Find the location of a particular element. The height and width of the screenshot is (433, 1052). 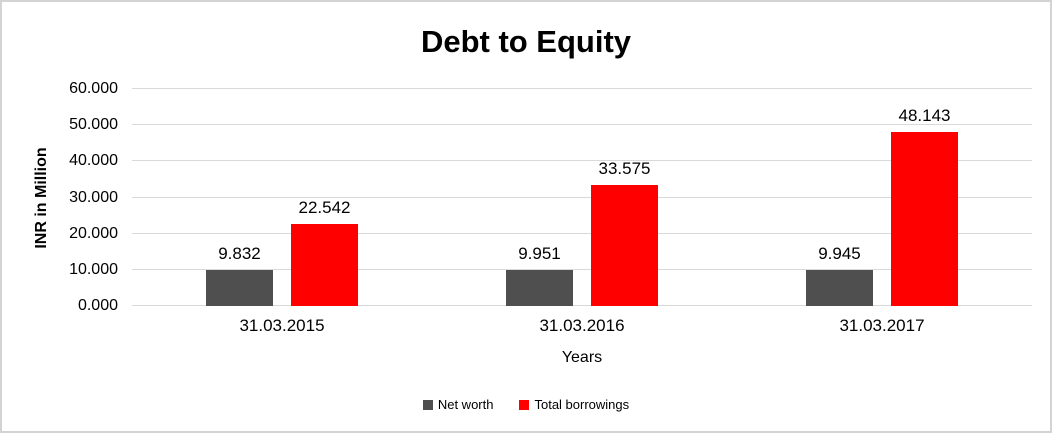

legend-item: Total borrowings is located at coordinates (574, 404).